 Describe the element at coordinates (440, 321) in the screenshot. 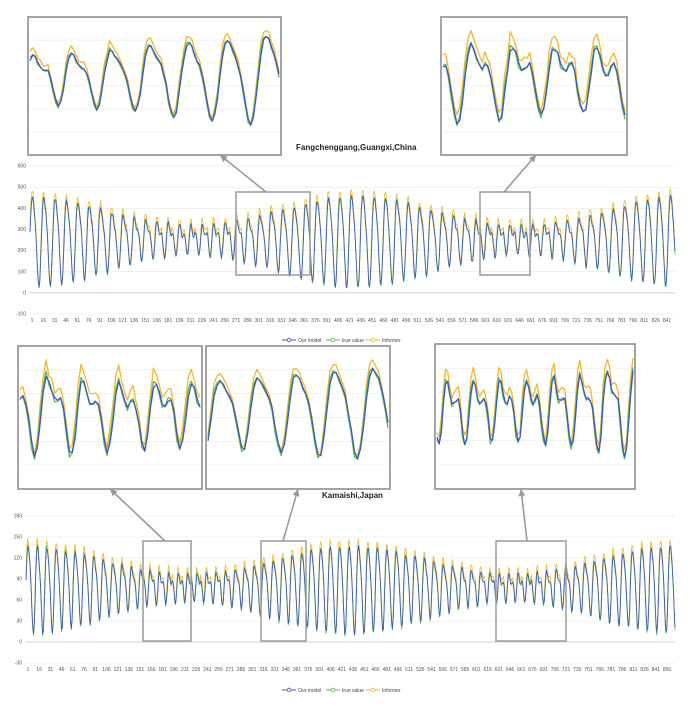

I see `chart1-x-tick: 541` at that location.